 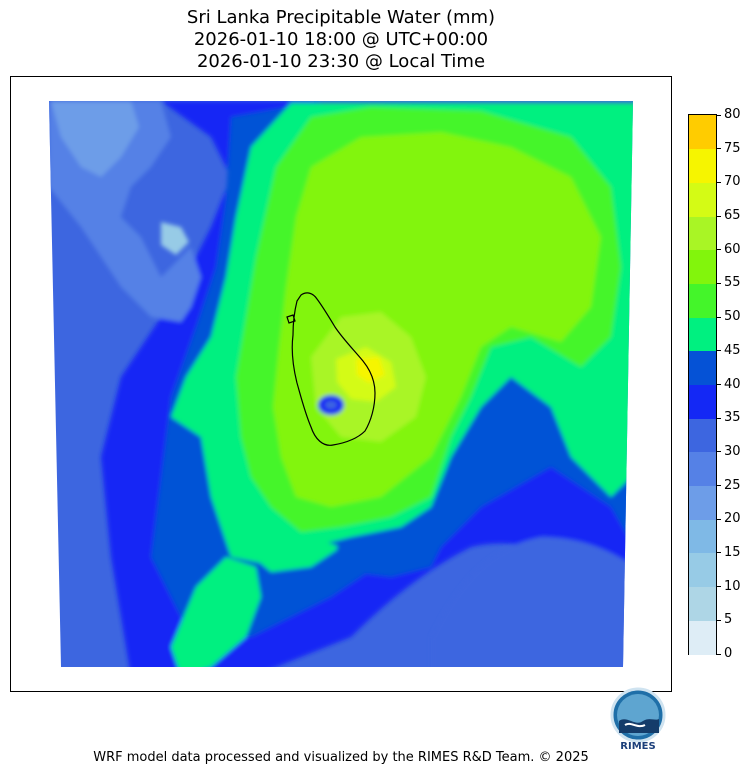 What do you see at coordinates (728, 620) in the screenshot?
I see `colorbar-tick-label: 5` at bounding box center [728, 620].